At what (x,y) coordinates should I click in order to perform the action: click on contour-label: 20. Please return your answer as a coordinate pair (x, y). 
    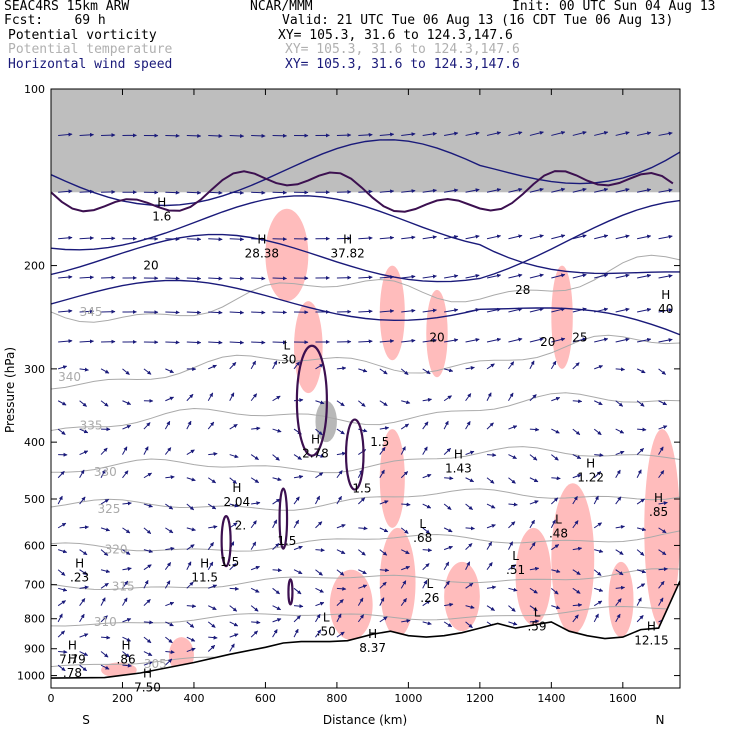
    Looking at the image, I should click on (547, 342).